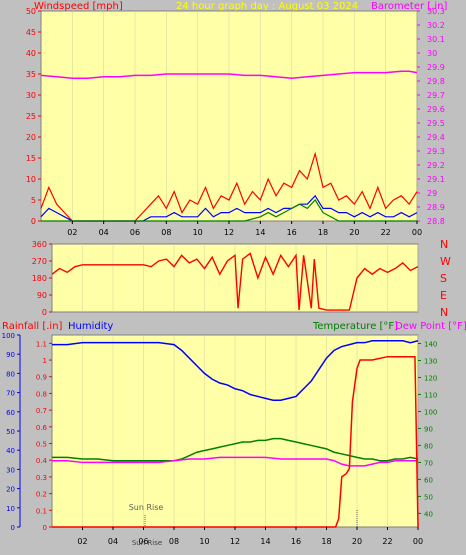  What do you see at coordinates (8, 336) in the screenshot?
I see `humidity-y-tick-label: 100` at bounding box center [8, 336].